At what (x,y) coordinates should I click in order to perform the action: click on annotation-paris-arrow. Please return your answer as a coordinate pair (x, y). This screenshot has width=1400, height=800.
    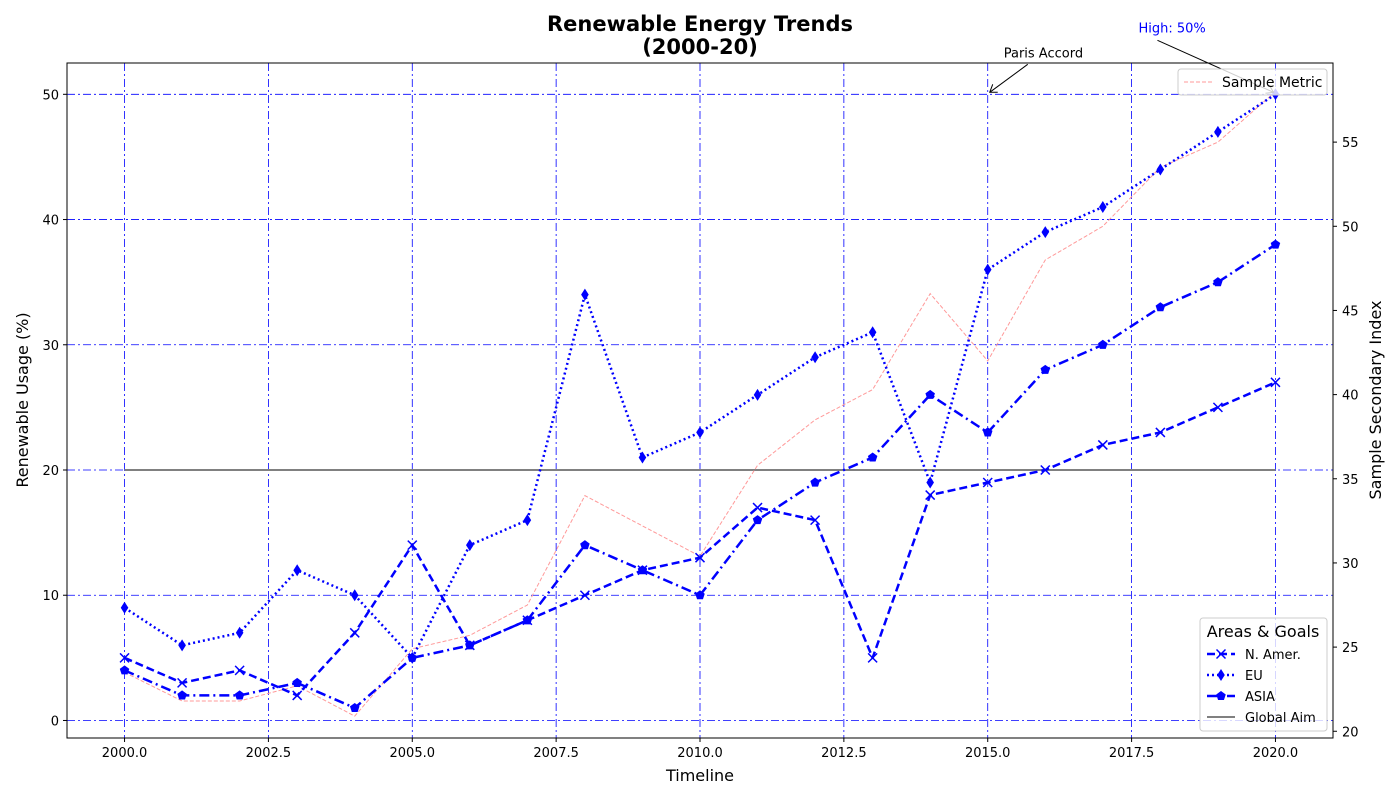
    Looking at the image, I should click on (1009, 78).